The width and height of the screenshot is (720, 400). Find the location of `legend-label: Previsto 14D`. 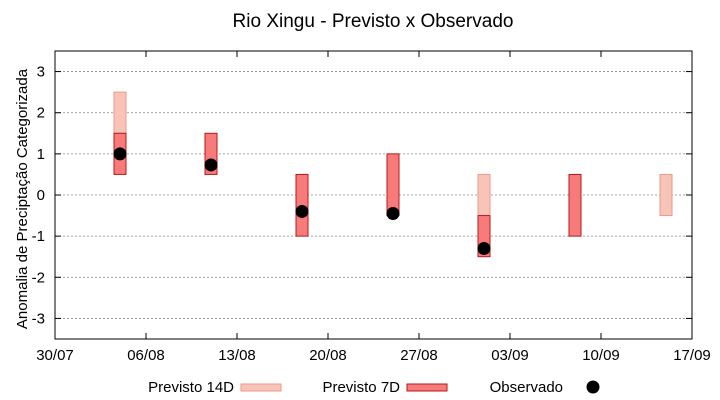

legend-label: Previsto 14D is located at coordinates (191, 387).